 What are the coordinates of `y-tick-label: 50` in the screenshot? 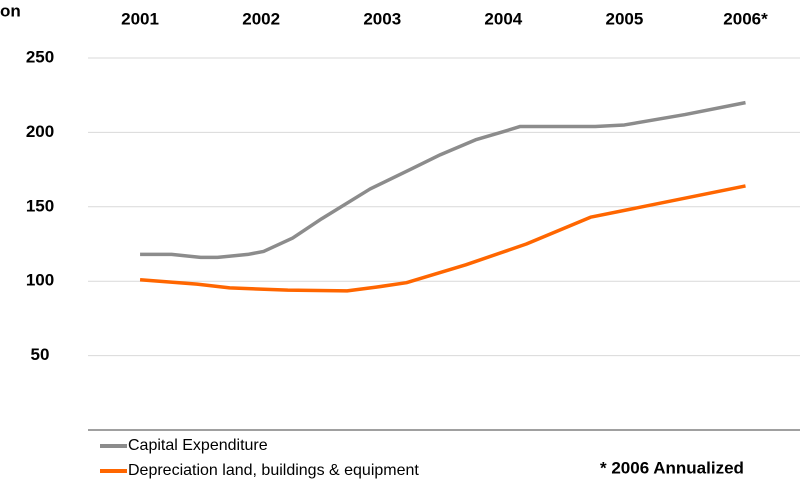 It's located at (40, 354).